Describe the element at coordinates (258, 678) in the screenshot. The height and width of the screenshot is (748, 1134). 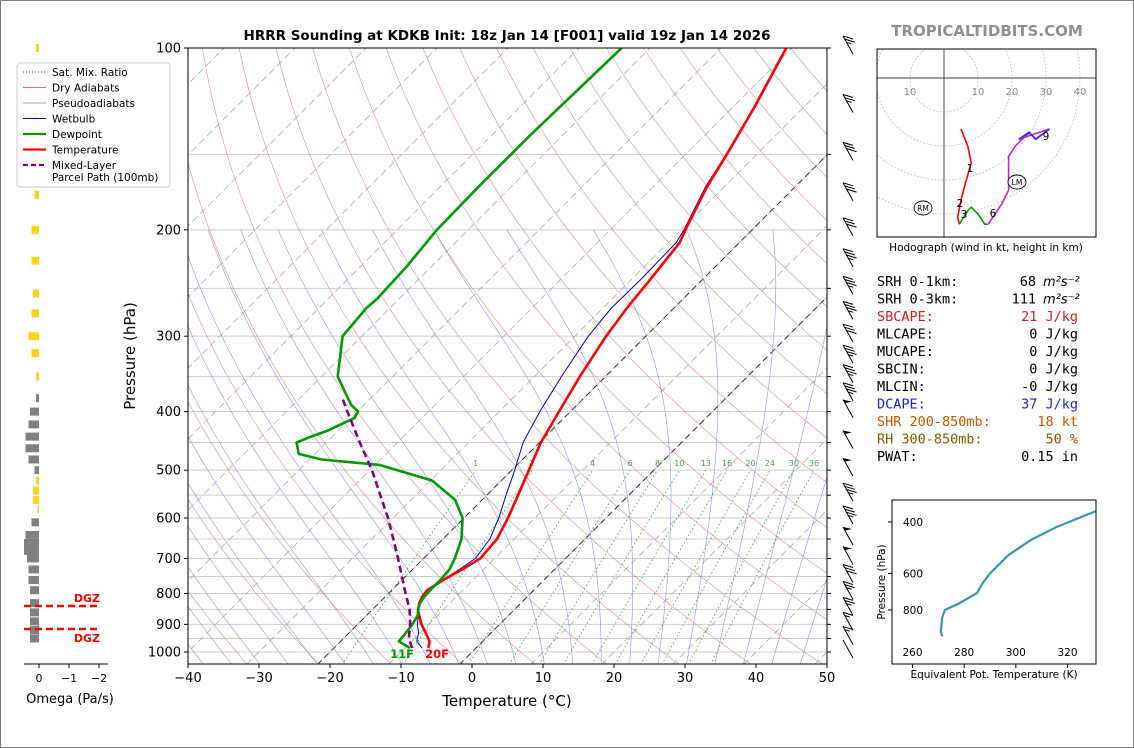
I see `temp-tick-label: −30` at that location.